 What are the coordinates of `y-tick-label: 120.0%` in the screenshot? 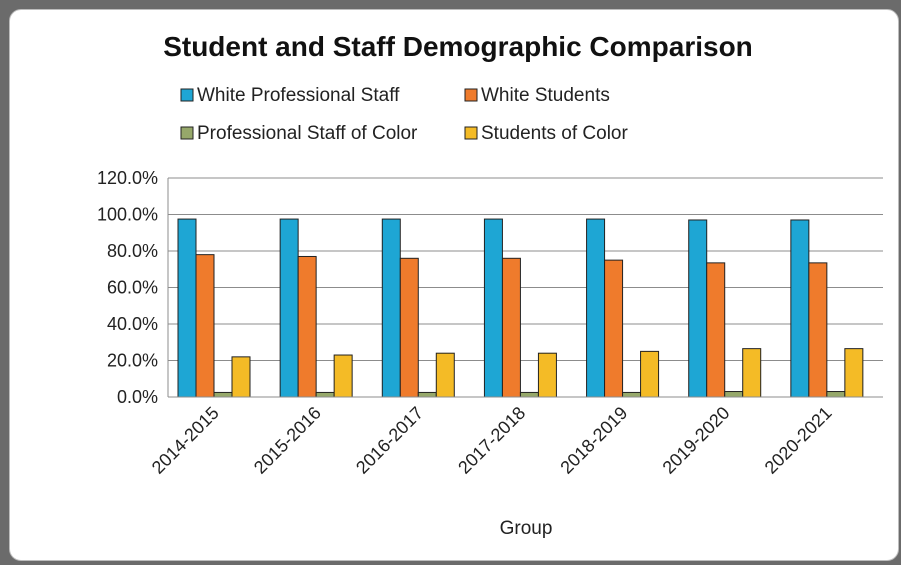 It's located at (127, 178).